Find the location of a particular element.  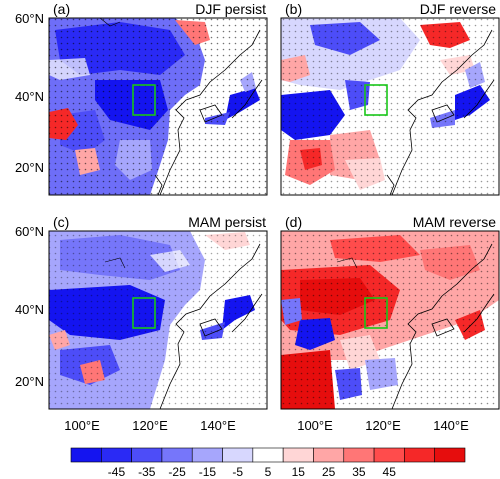

lat-tick-40-top: 40°N is located at coordinates (29, 96).